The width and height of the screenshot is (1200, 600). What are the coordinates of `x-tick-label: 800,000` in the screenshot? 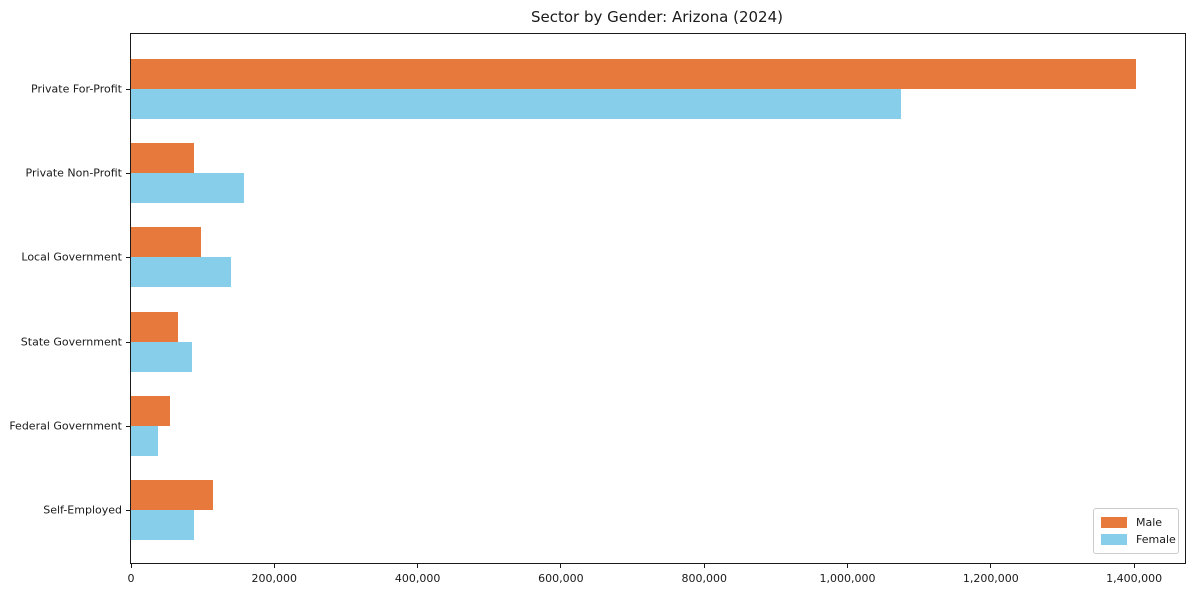 It's located at (704, 578).